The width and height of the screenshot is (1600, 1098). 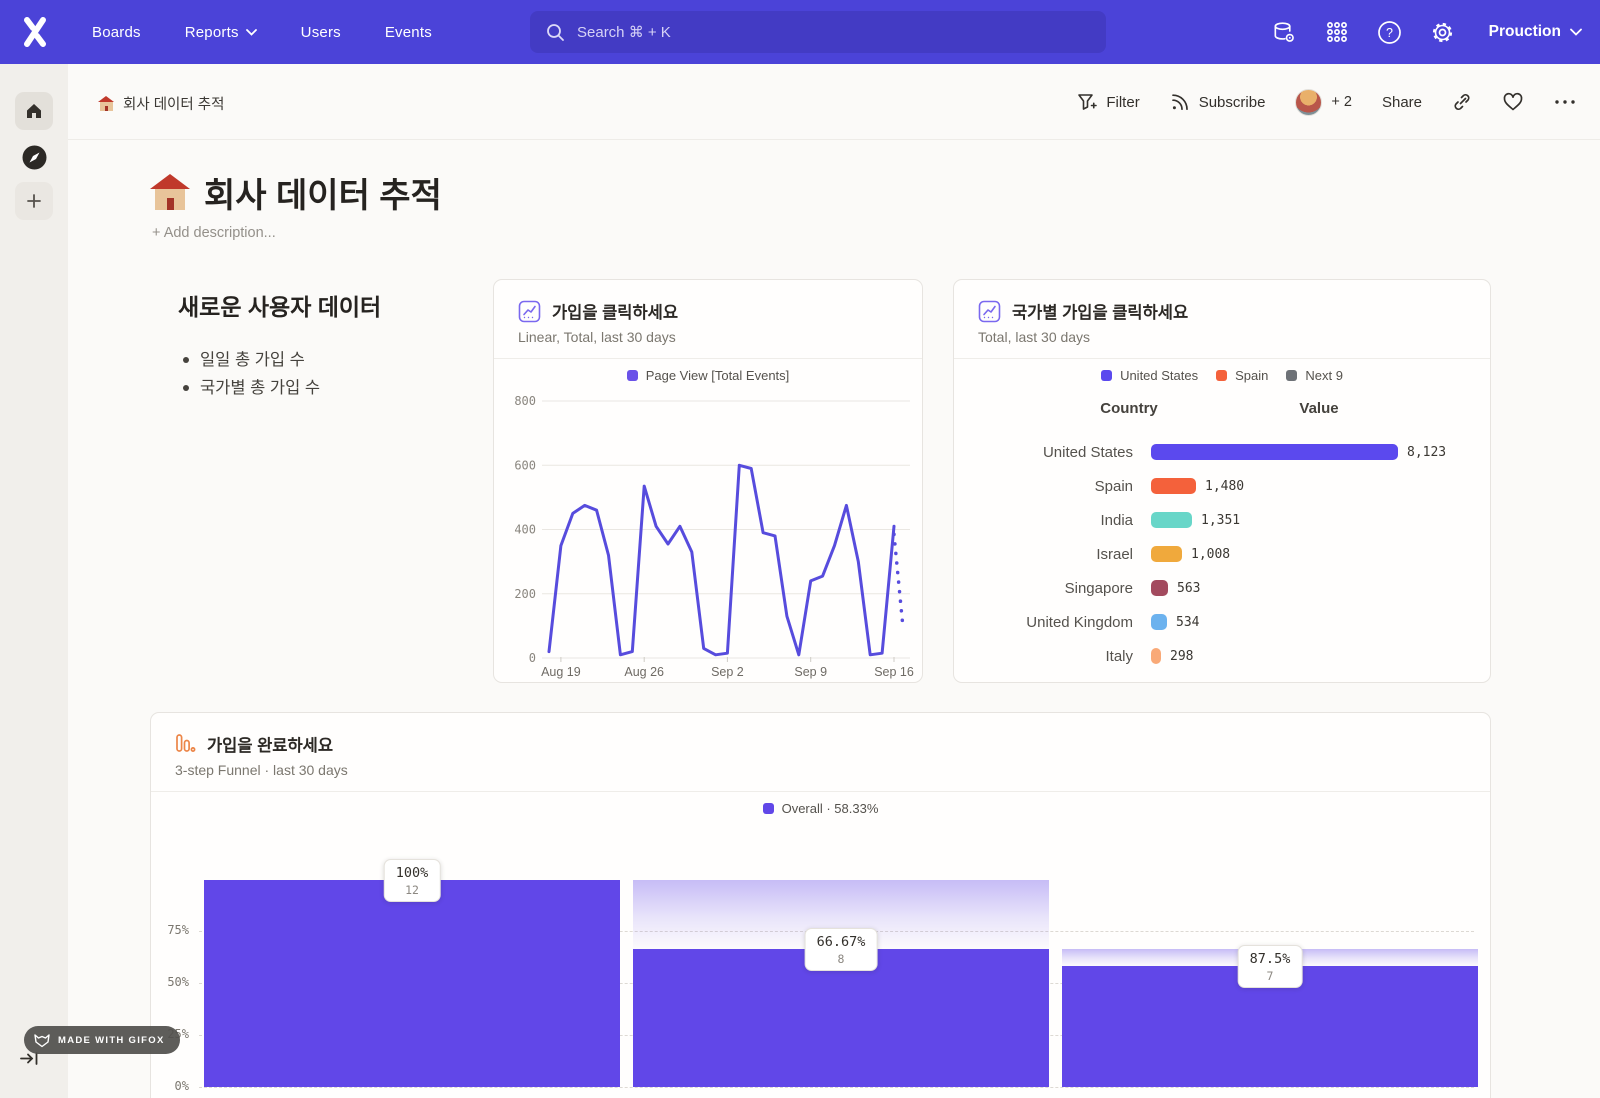 I want to click on nav-events: Events, so click(x=408, y=32).